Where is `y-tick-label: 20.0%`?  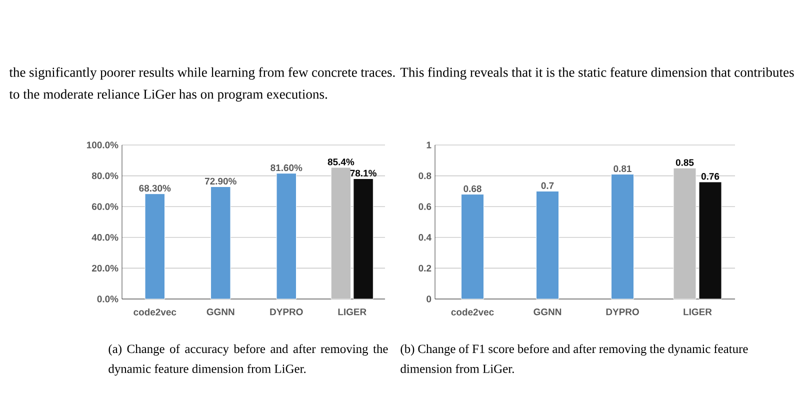 y-tick-label: 20.0% is located at coordinates (105, 268).